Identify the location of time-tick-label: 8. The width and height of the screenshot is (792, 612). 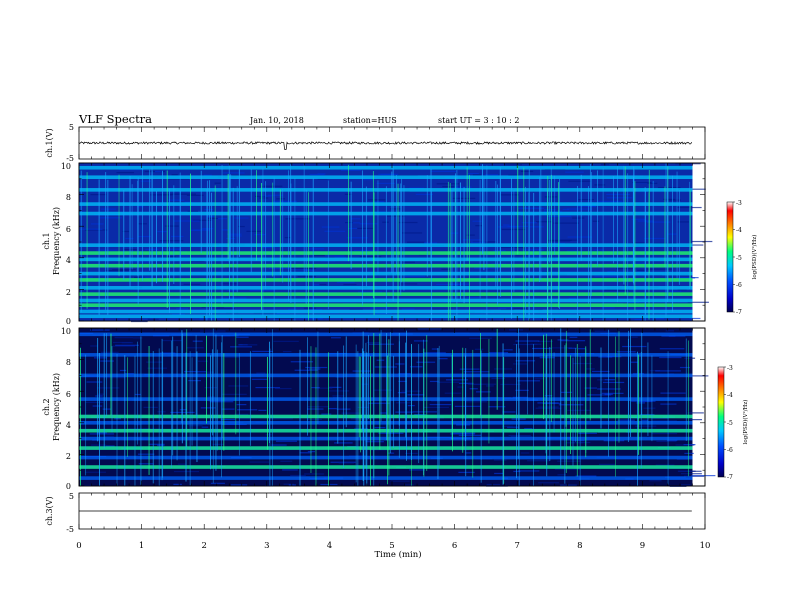
(579, 546).